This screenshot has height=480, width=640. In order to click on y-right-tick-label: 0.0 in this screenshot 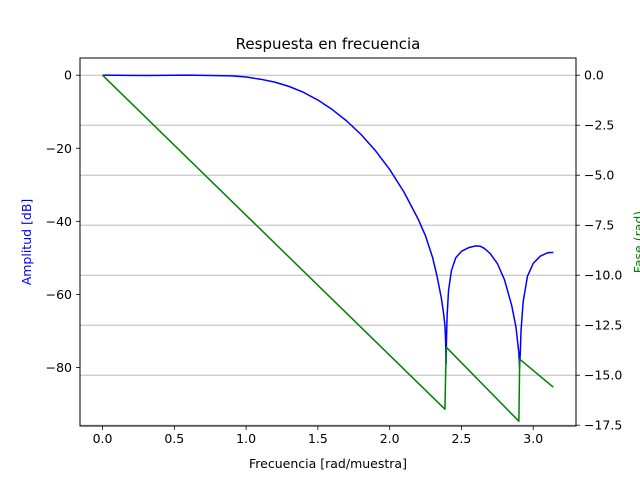, I will do `click(594, 75)`.